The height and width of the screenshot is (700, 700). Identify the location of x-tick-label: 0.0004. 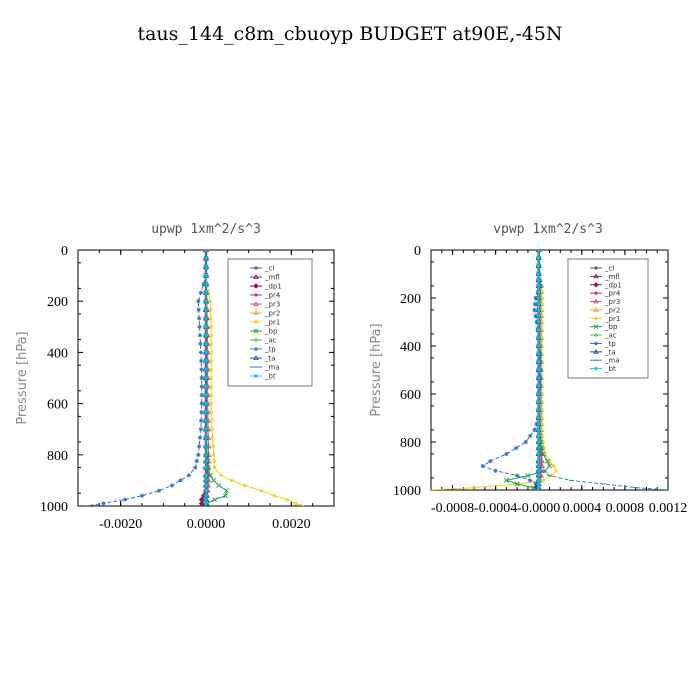
(582, 508).